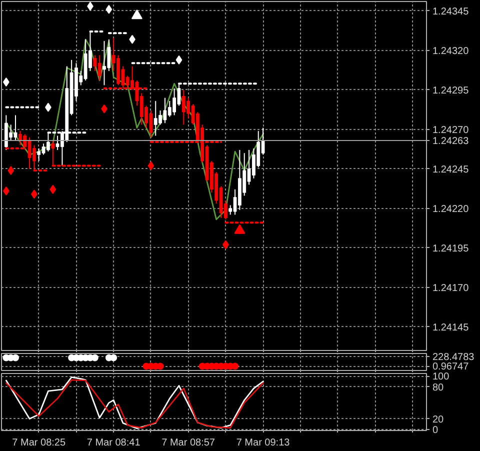 The width and height of the screenshot is (480, 451). Describe the element at coordinates (451, 90) in the screenshot. I see `y-tick-label: 1.24295` at that location.